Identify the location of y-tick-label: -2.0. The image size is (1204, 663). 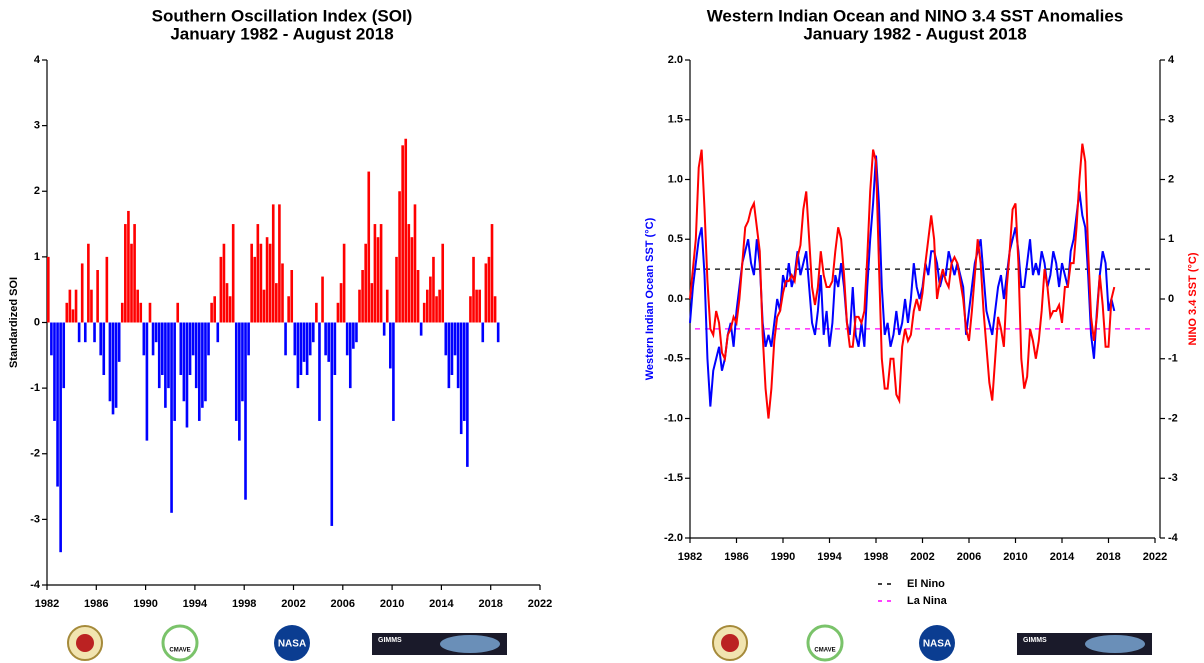
(673, 538).